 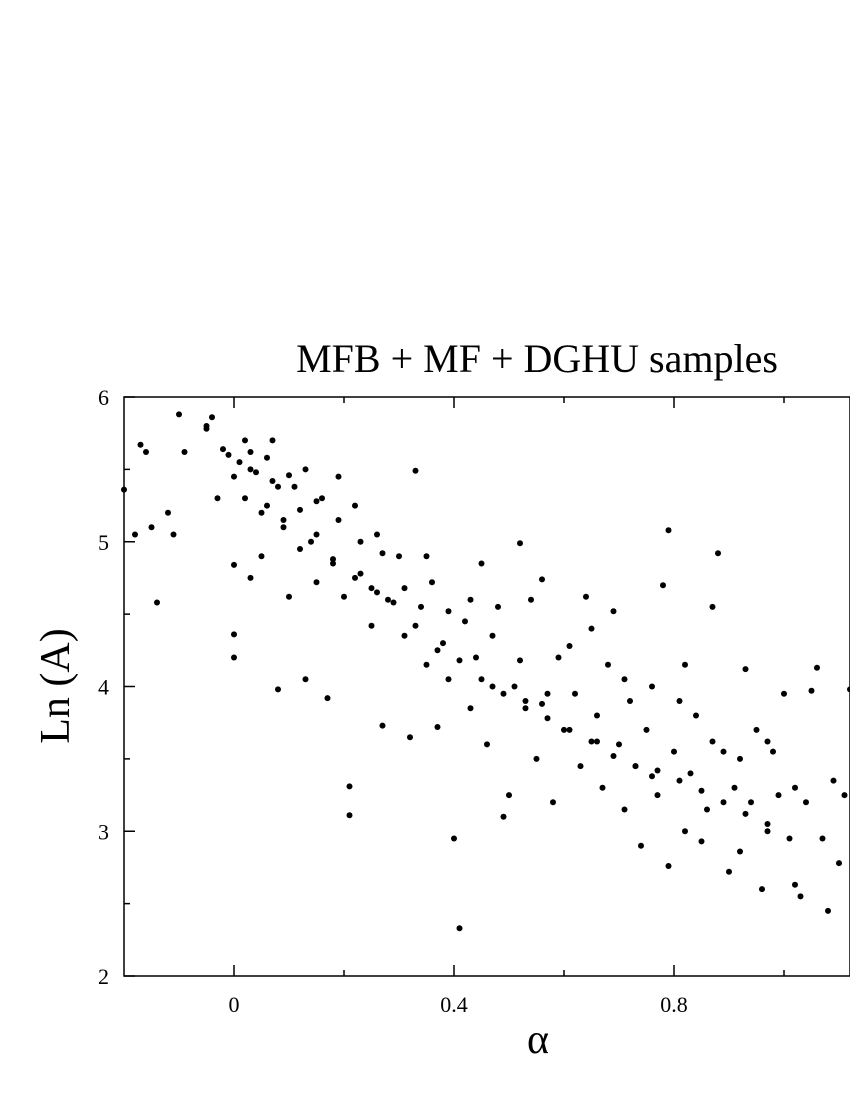 What do you see at coordinates (454, 1004) in the screenshot?
I see `x-tick-label: 0.4` at bounding box center [454, 1004].